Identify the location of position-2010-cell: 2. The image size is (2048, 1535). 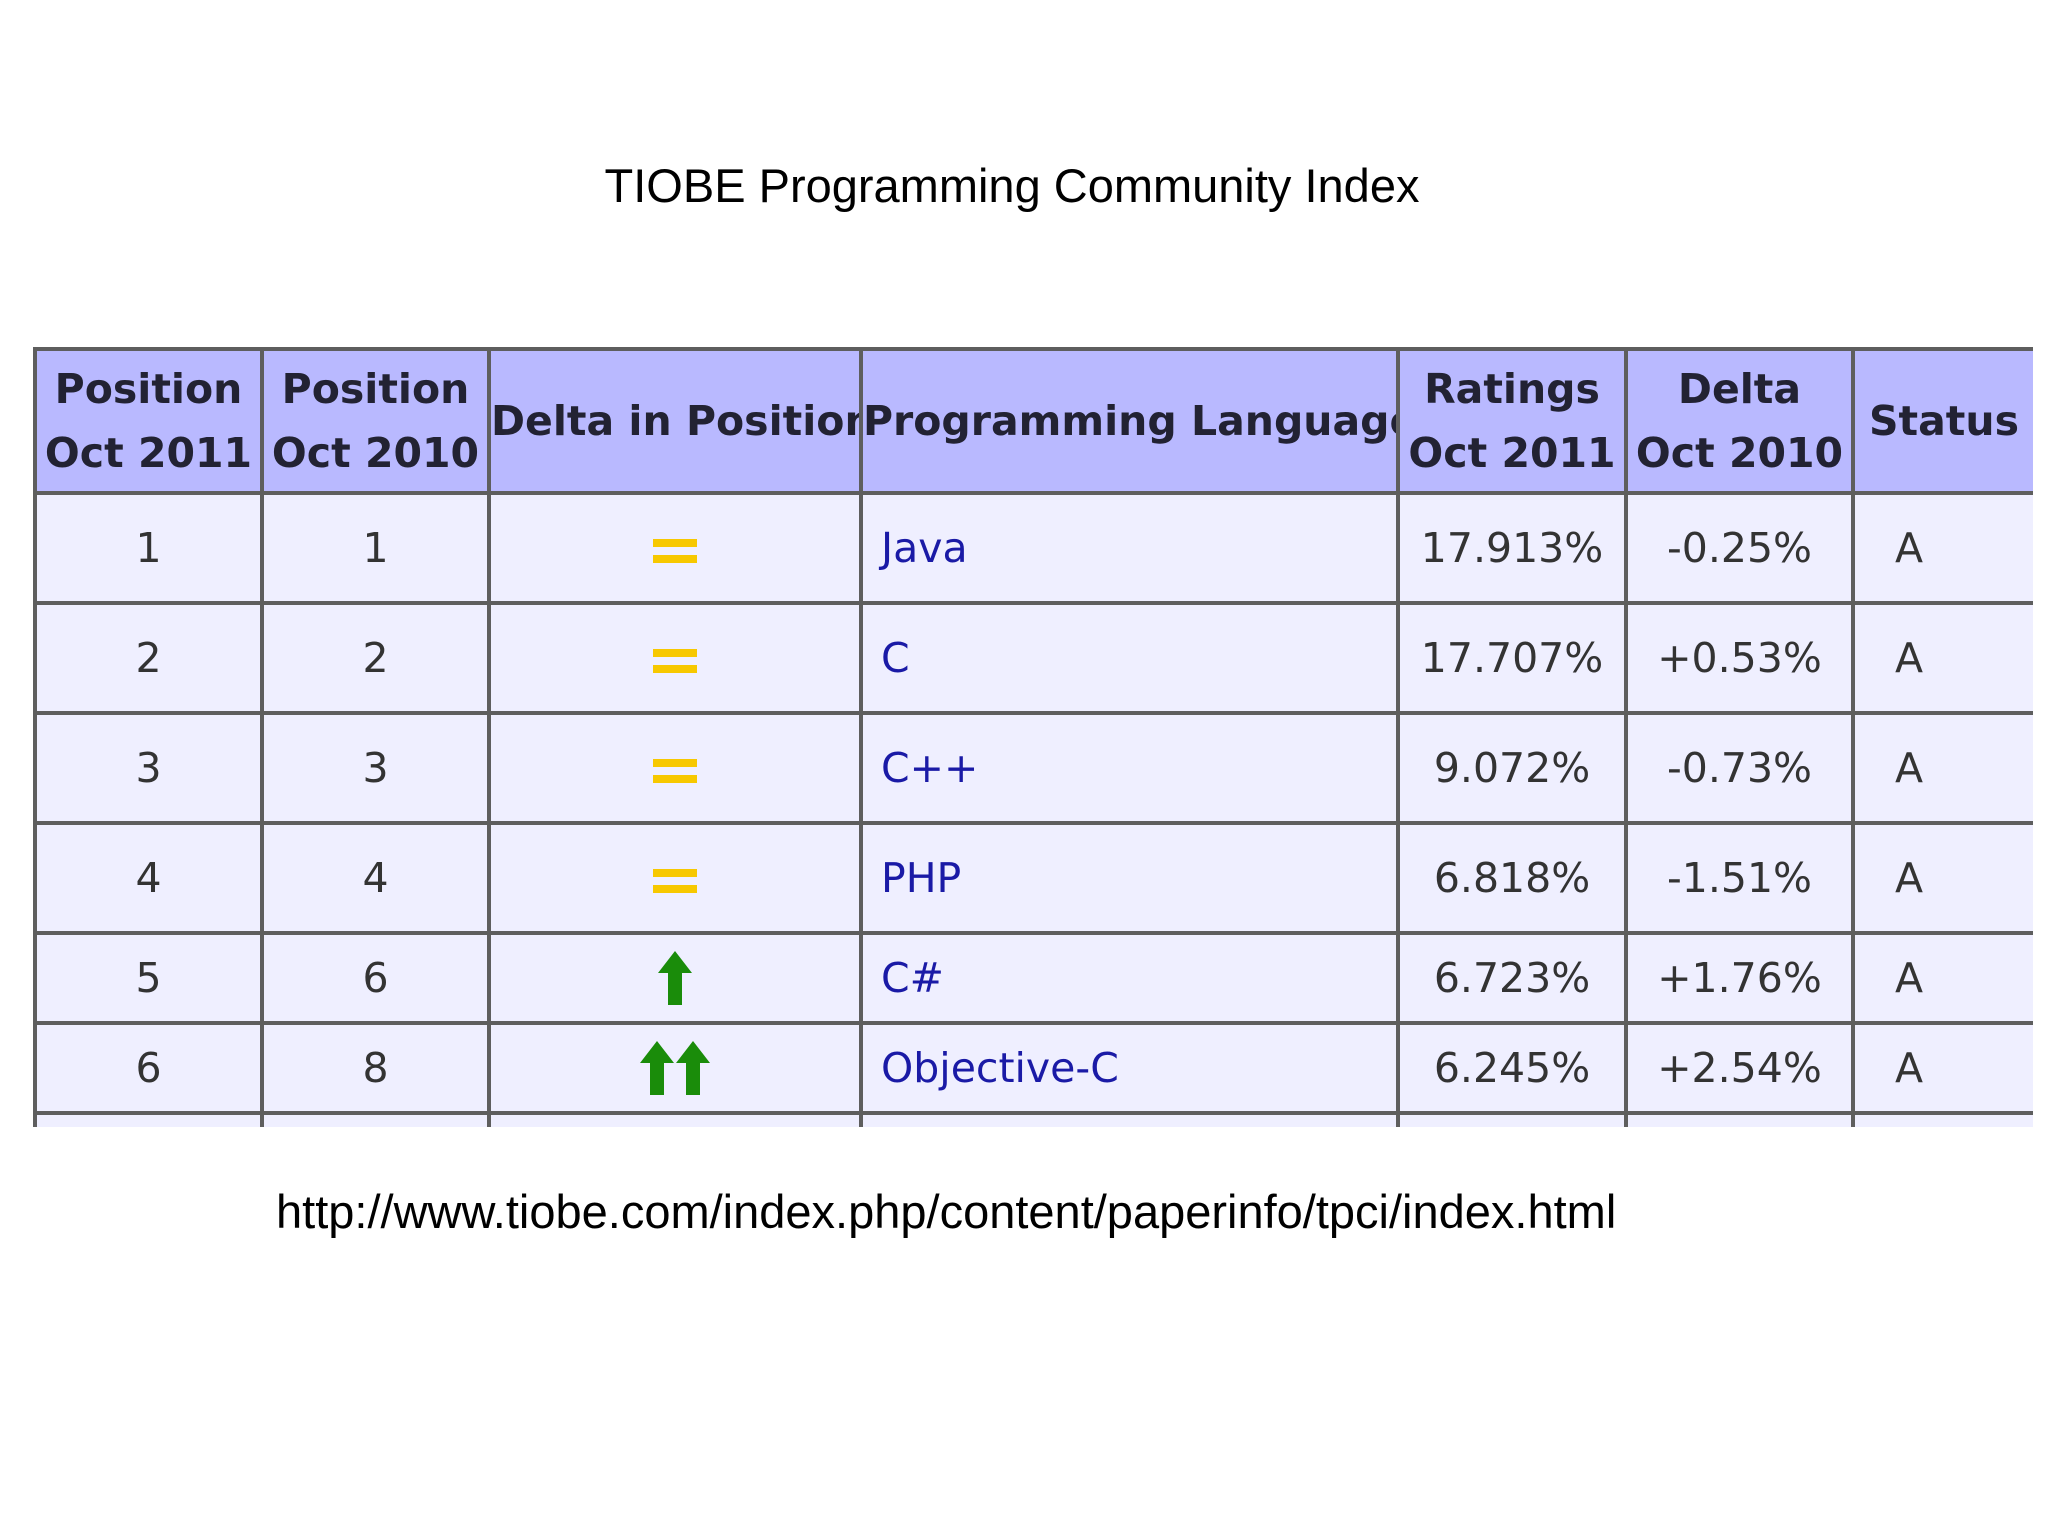
(375, 658).